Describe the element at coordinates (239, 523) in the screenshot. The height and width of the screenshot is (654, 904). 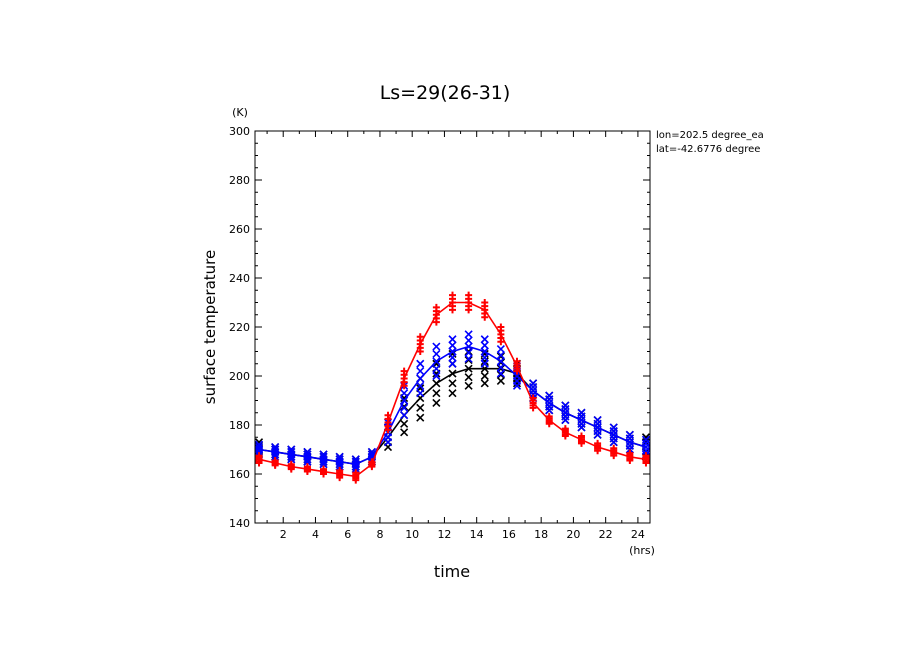
I see `y-tick-label: 140` at that location.